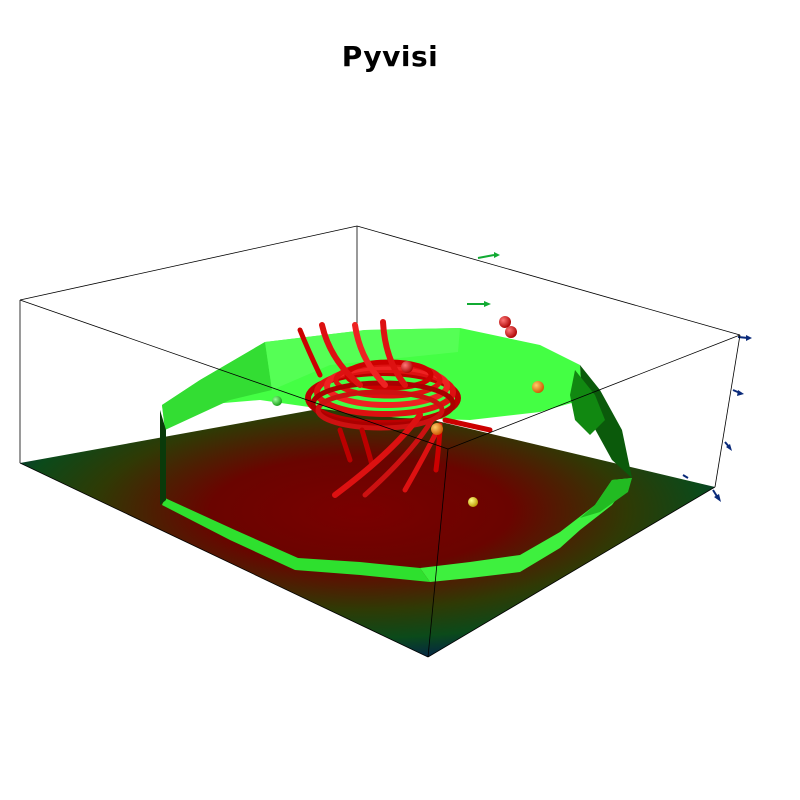 Image resolution: width=800 pixels, height=800 pixels. I want to click on plot-title: Pyvisi, so click(390, 56).